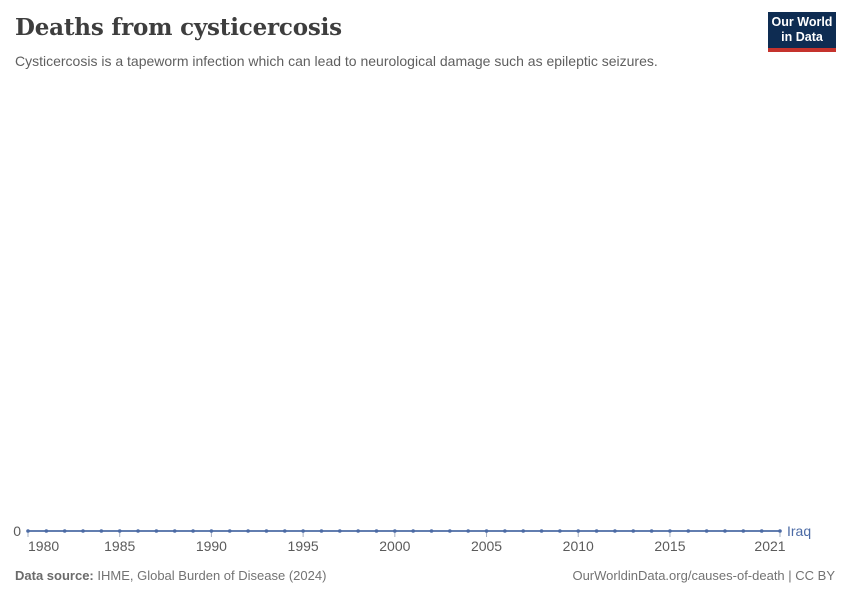 This screenshot has height=600, width=850. Describe the element at coordinates (17, 531) in the screenshot. I see `y-axis-label: 0` at that location.